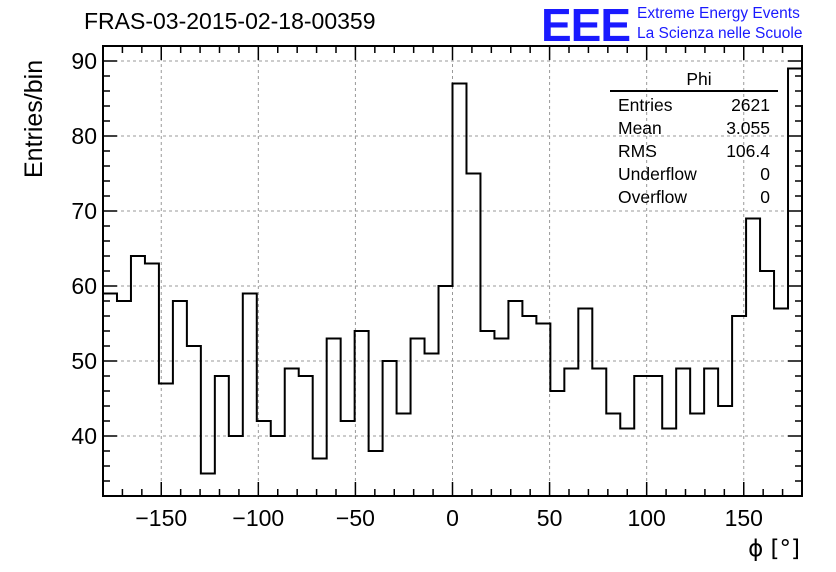 Image resolution: width=836 pixels, height=572 pixels. What do you see at coordinates (653, 197) in the screenshot?
I see `stats-label: Overflow` at bounding box center [653, 197].